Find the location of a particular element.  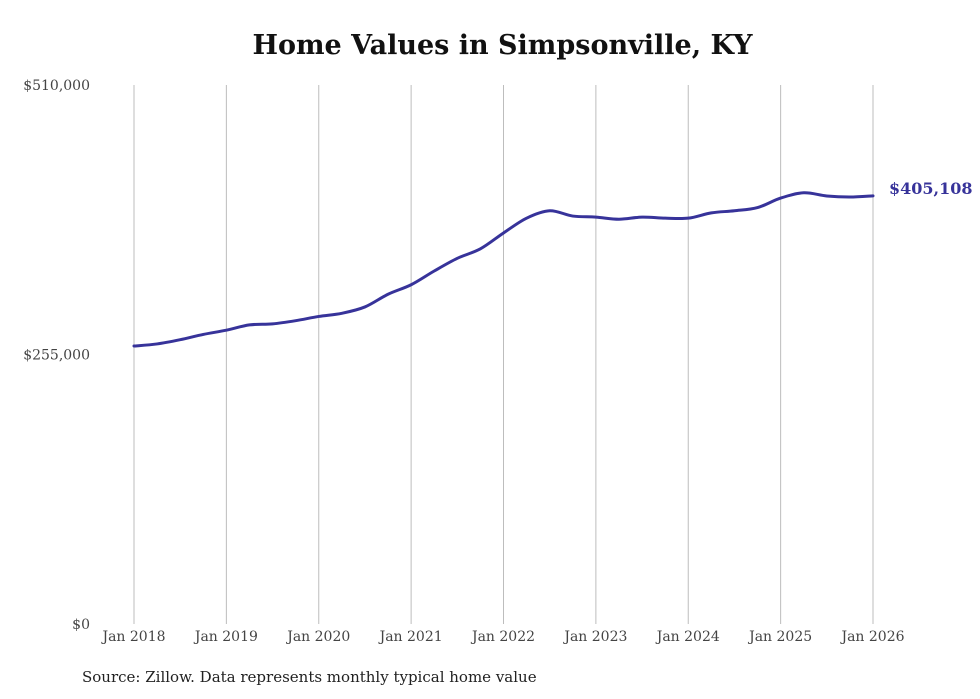

x-tick-label: Jan 2019 is located at coordinates (225, 637).